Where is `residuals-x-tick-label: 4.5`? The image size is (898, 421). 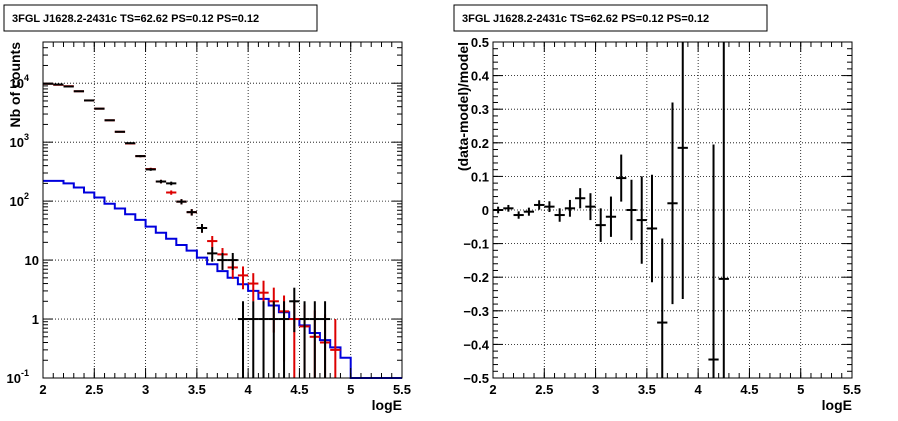
residuals-x-tick-label: 4.5 is located at coordinates (749, 389).